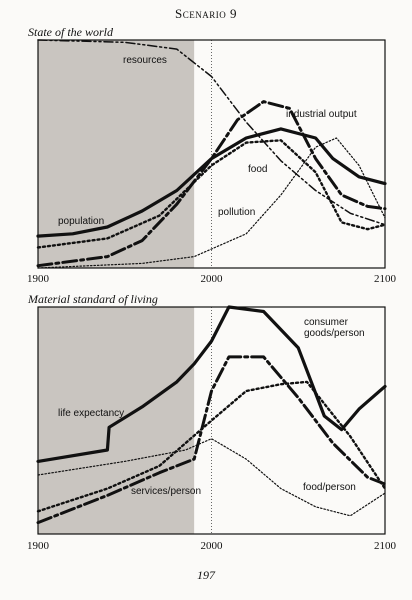  What do you see at coordinates (236, 212) in the screenshot?
I see `series-label: pollution` at bounding box center [236, 212].